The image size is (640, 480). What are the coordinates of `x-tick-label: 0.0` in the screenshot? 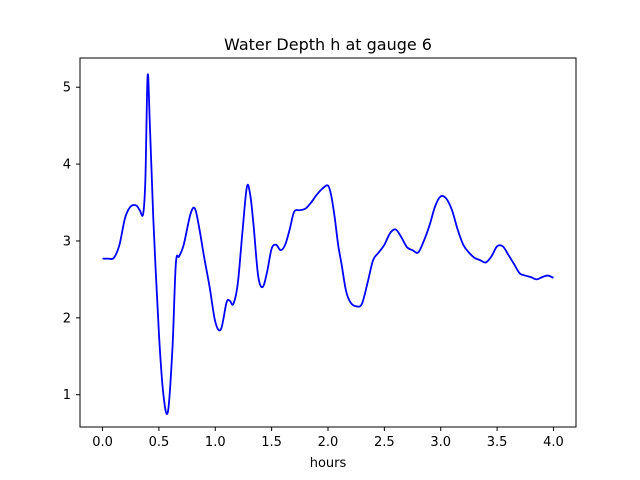 It's located at (102, 442).